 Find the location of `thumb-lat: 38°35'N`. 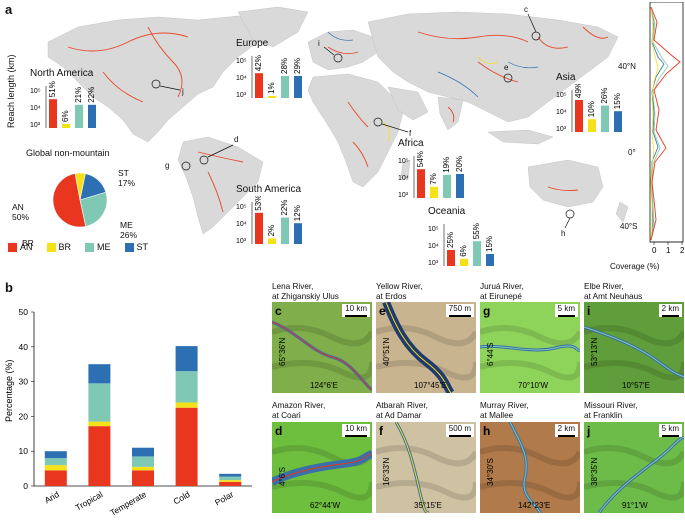

thumb-lat: 38°35'N is located at coordinates (594, 471).